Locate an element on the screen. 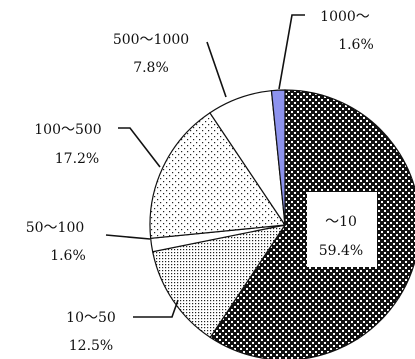 Image resolution: width=415 pixels, height=359 pixels. slice-pct-100-500: 17.2% is located at coordinates (77, 159).